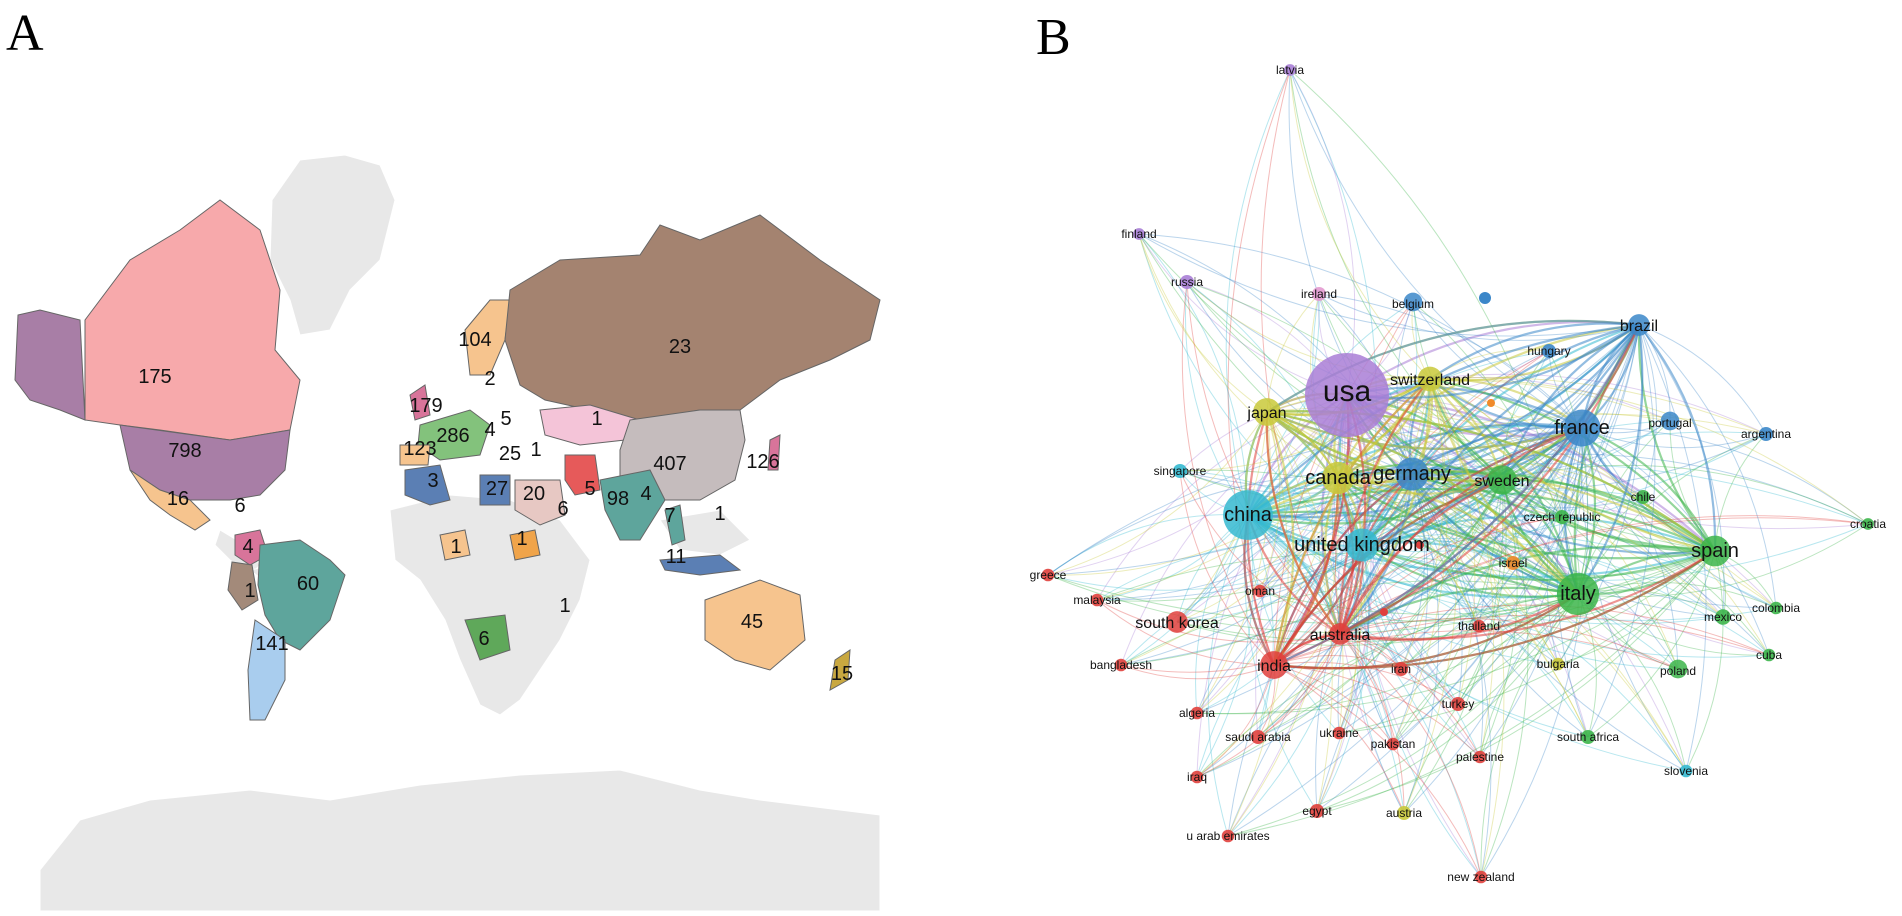 The width and height of the screenshot is (1902, 916). Describe the element at coordinates (535, 450) in the screenshot. I see `map-count-label: 1` at that location.